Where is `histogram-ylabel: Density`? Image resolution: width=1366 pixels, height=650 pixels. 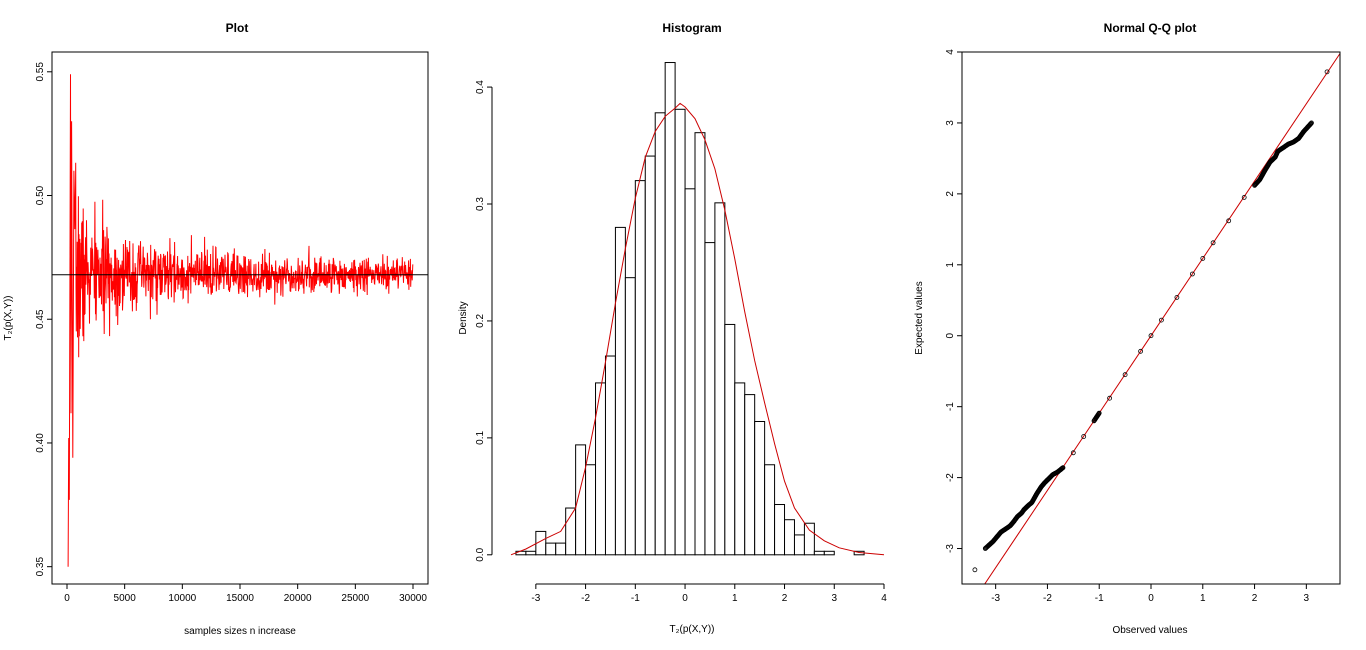 histogram-ylabel: Density is located at coordinates (463, 317).